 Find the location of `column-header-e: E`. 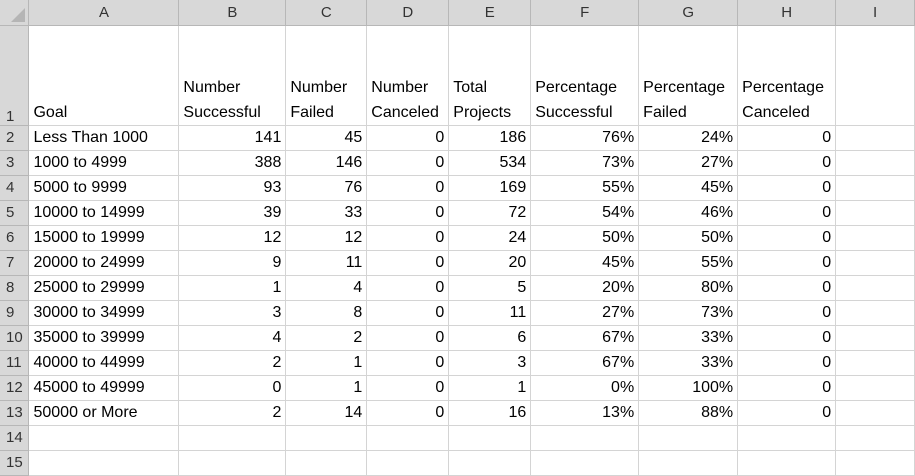

column-header-e: E is located at coordinates (490, 13).